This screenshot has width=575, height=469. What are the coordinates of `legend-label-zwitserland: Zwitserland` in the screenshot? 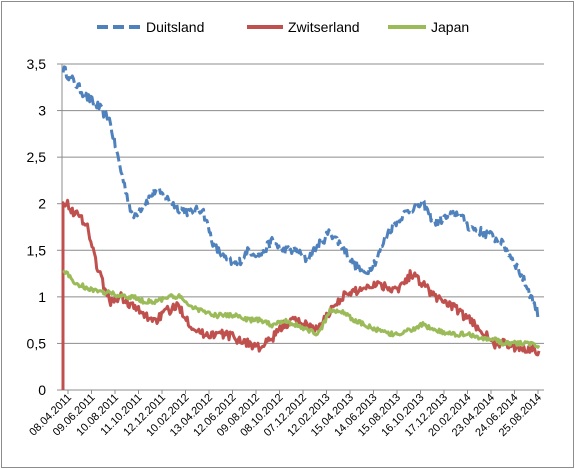 It's located at (324, 27).